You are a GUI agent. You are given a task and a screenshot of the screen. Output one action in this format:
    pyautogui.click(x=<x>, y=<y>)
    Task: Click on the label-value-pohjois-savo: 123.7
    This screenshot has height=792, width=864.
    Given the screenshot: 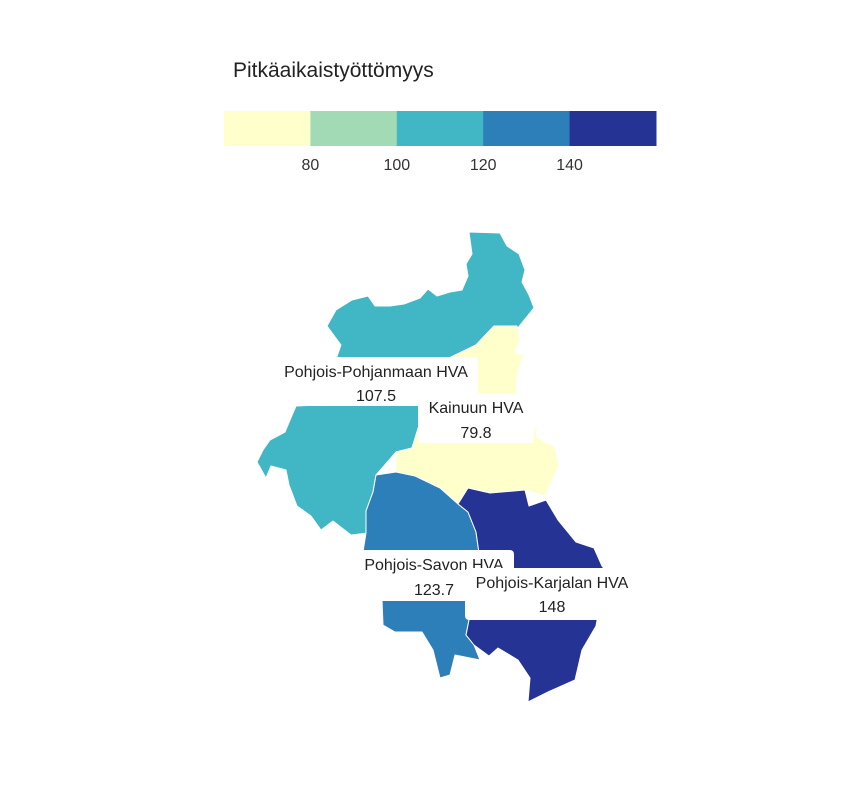 What is the action you would take?
    pyautogui.click(x=434, y=590)
    